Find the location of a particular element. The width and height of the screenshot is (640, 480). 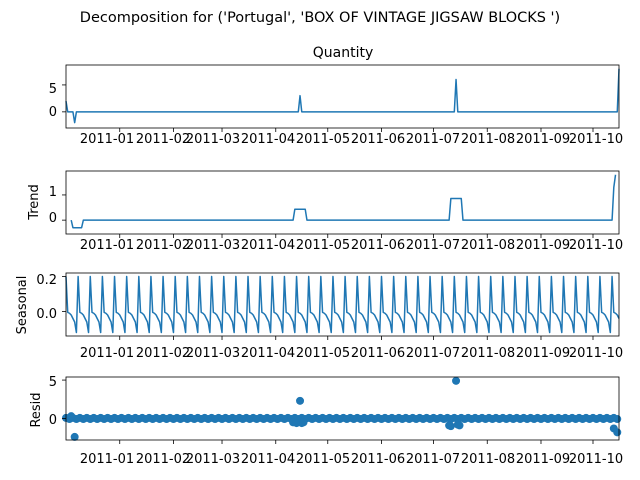

panel-title: Quantity is located at coordinates (343, 53).